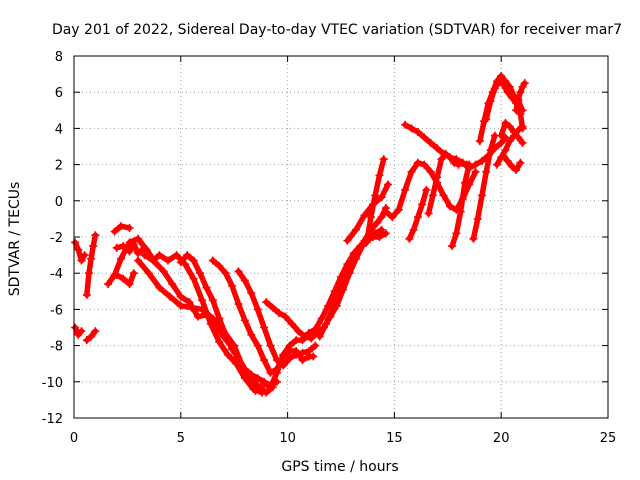 The height and width of the screenshot is (480, 640). What do you see at coordinates (277, 318) in the screenshot?
I see `series-arc-n` at bounding box center [277, 318].